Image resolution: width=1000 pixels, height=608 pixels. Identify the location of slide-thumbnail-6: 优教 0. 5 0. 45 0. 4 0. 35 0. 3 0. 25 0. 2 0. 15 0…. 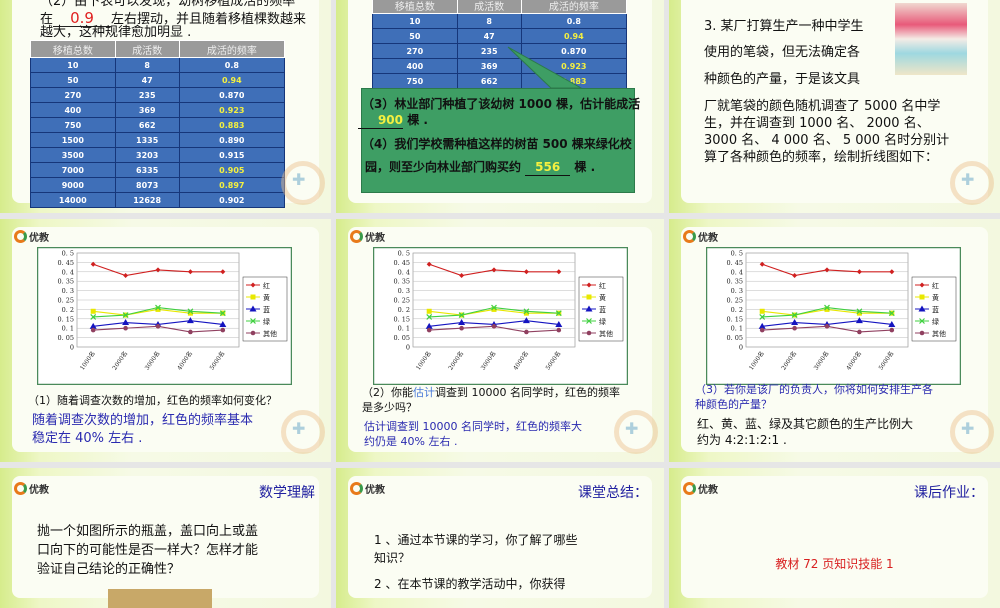
(834, 340).